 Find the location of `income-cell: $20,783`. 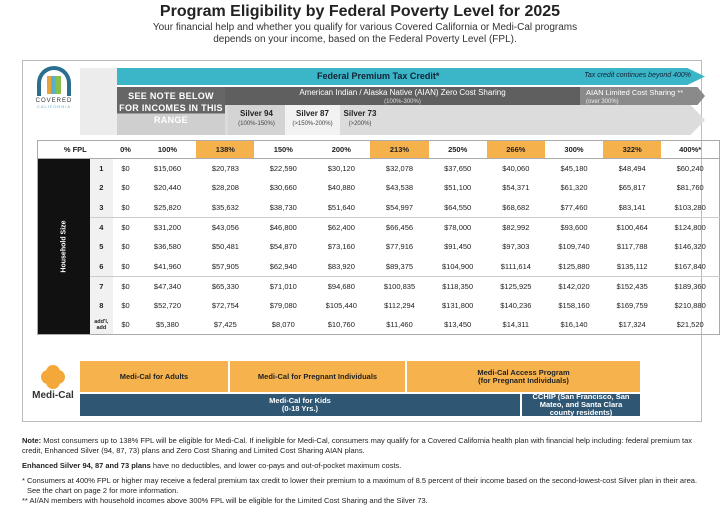

income-cell: $20,783 is located at coordinates (225, 169).